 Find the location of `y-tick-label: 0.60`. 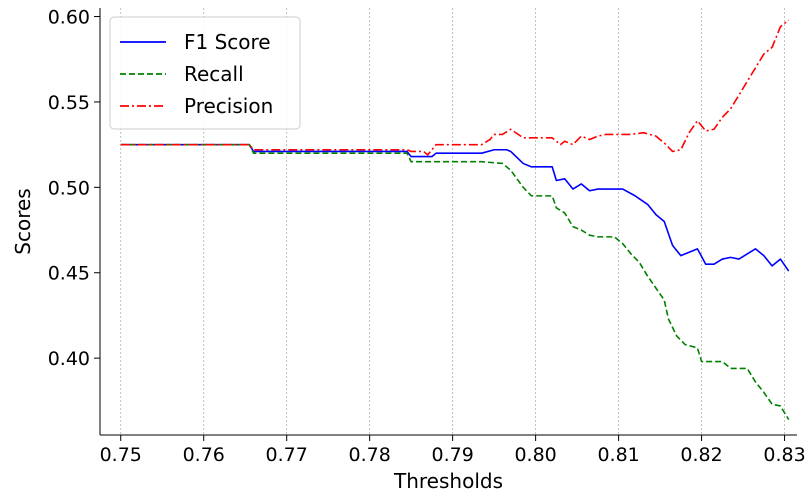

y-tick-label: 0.60 is located at coordinates (69, 18).